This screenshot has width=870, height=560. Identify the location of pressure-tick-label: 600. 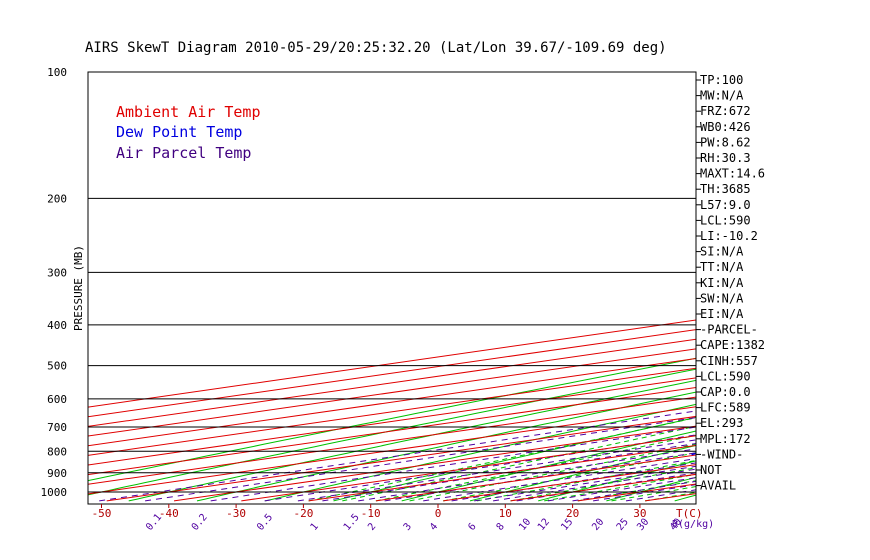
(57, 399).